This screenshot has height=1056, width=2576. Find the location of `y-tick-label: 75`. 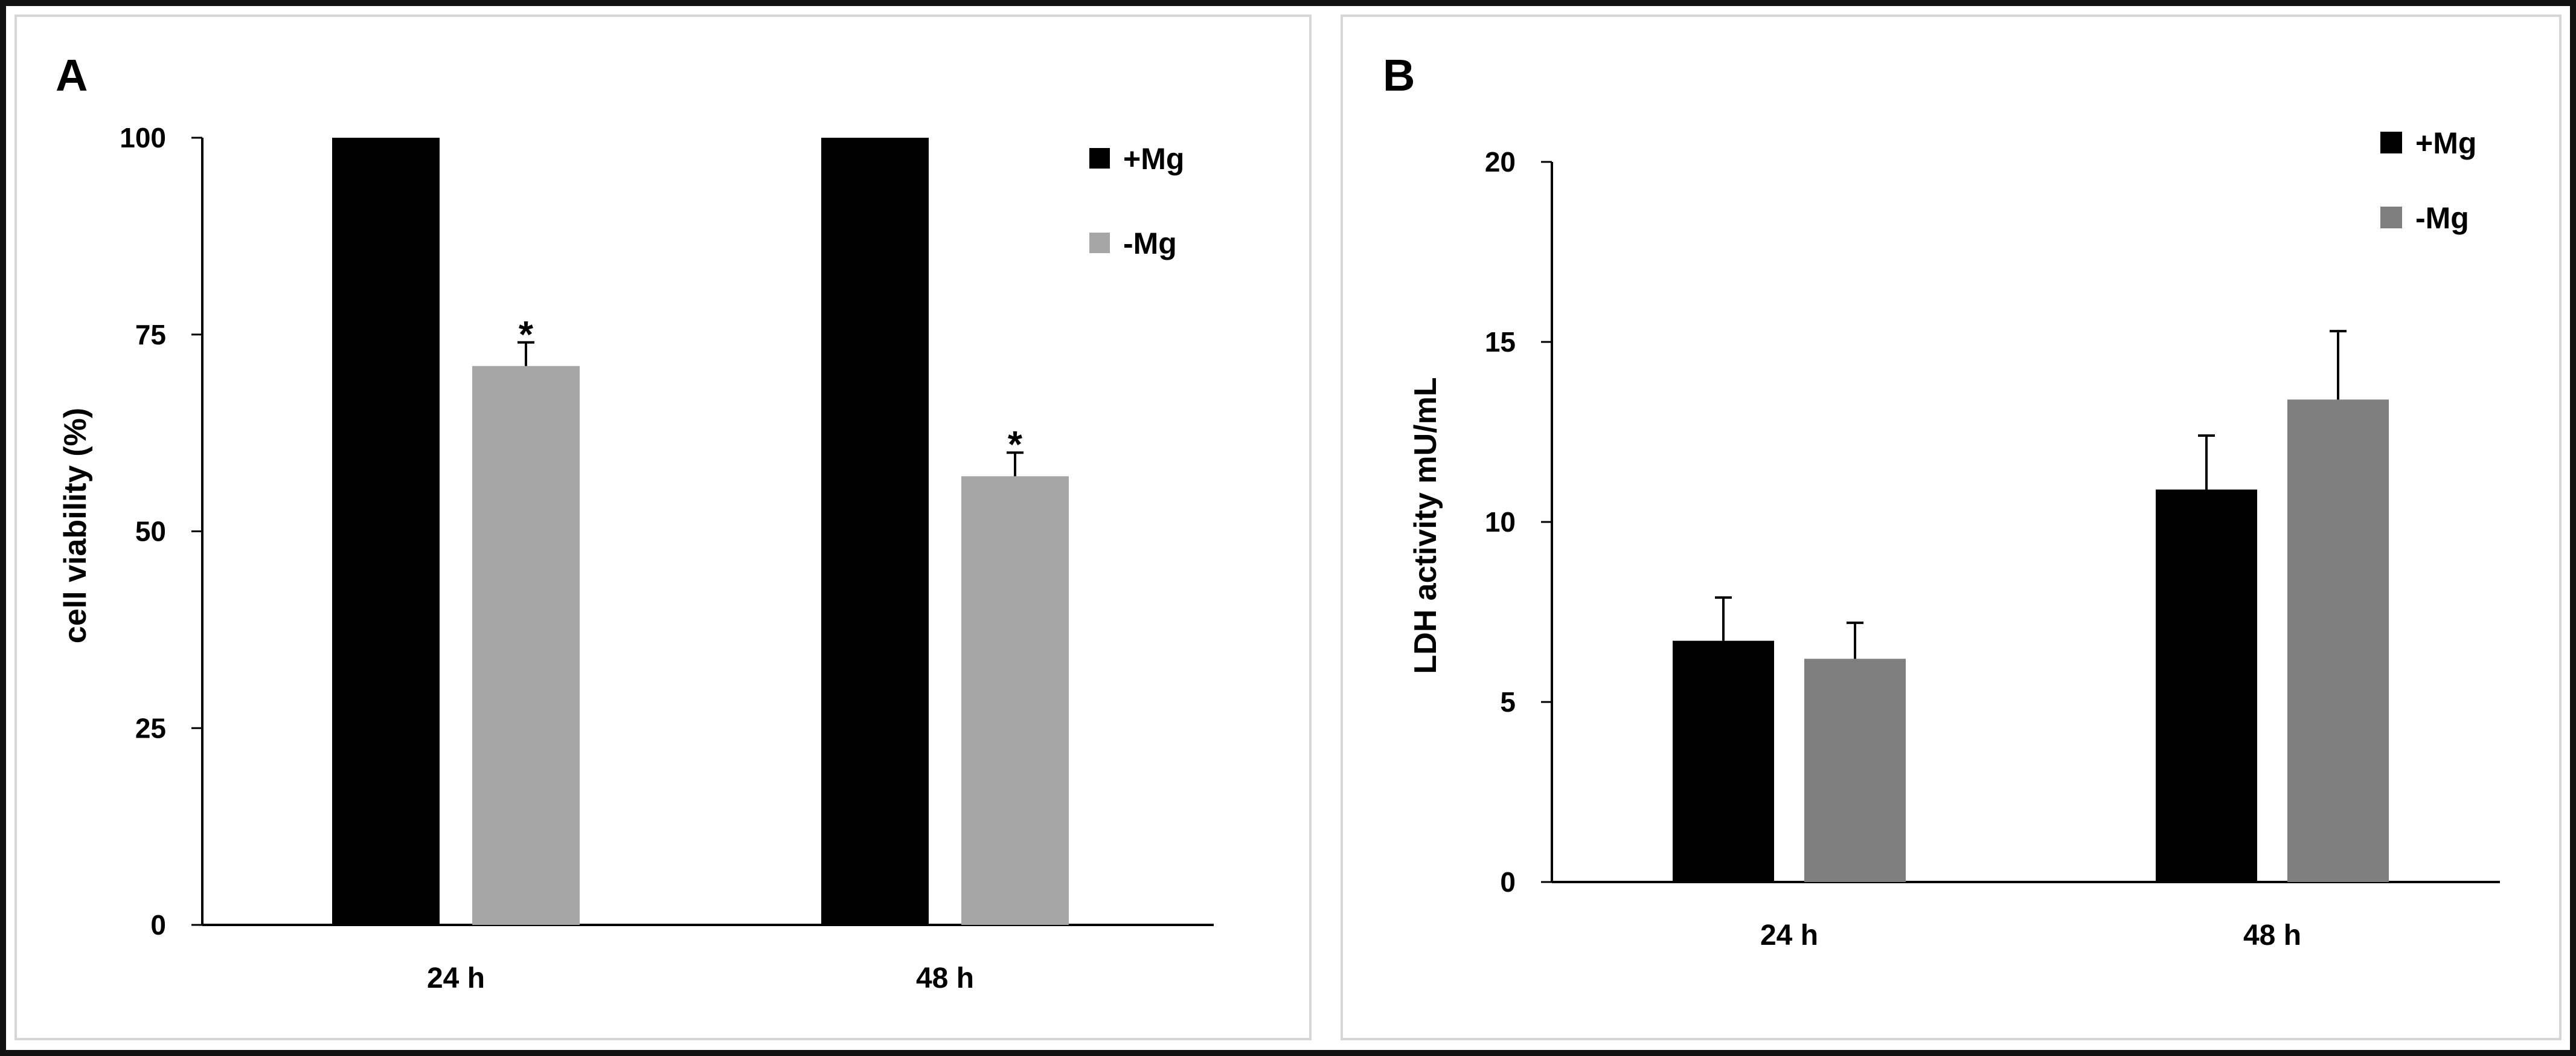

y-tick-label: 75 is located at coordinates (150, 334).